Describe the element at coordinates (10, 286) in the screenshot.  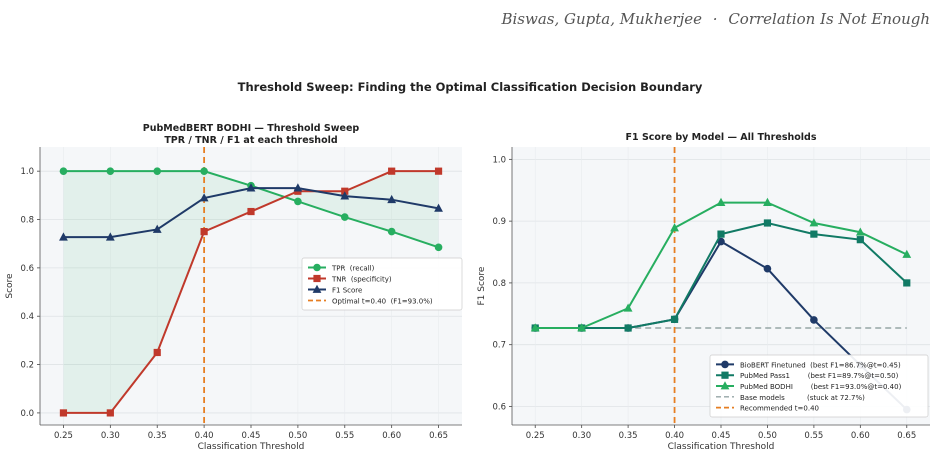
I see `y-axis-label: Score` at that location.